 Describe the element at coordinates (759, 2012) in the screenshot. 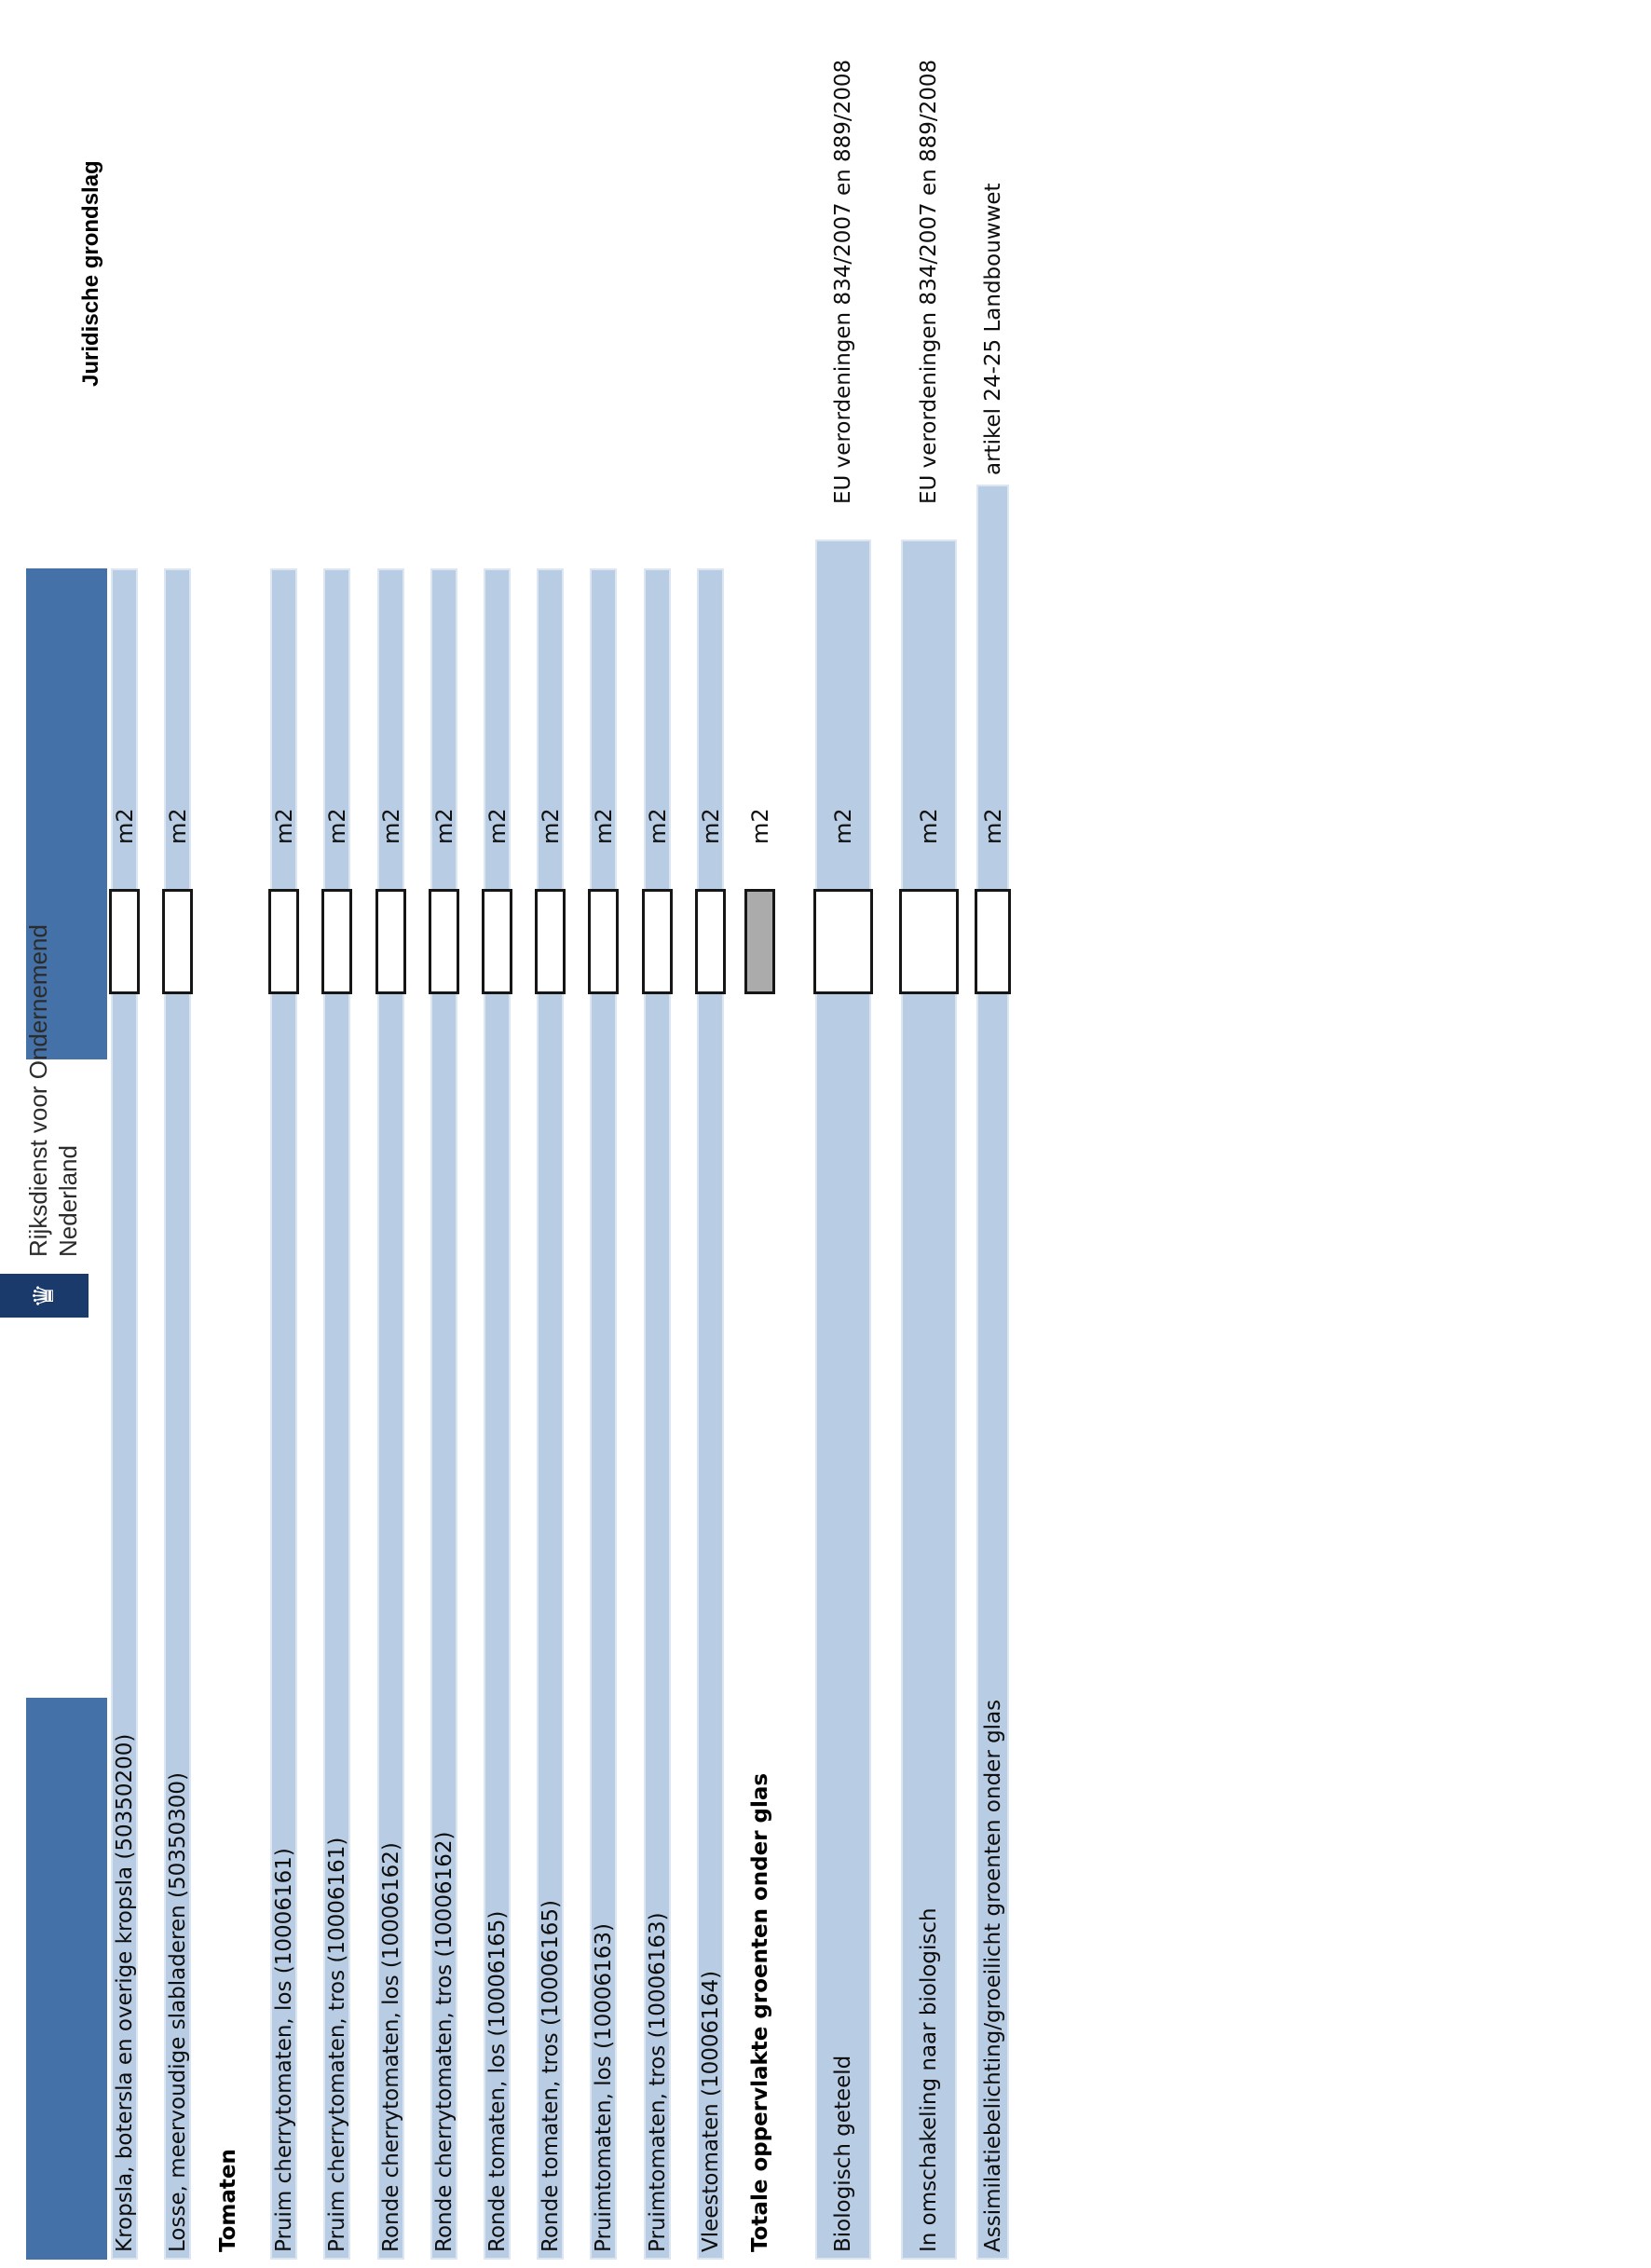

I see `row-label: Totale oppervlakte groenten onder glas` at that location.